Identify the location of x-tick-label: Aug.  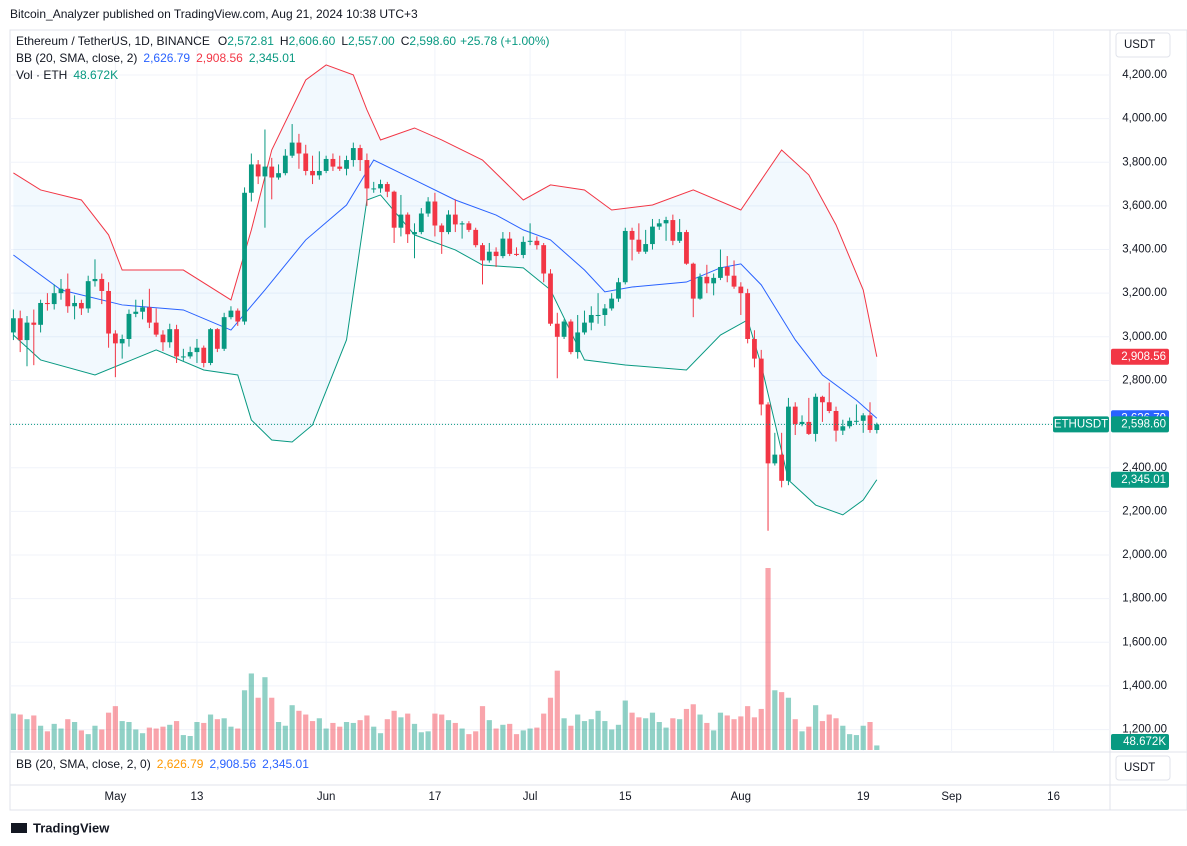
(741, 797).